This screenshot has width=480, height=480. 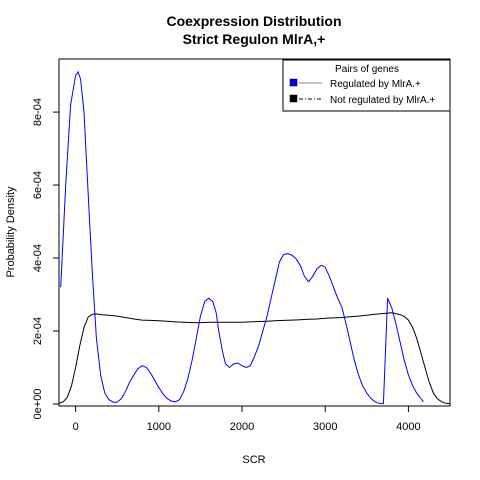 I want to click on legend-label-regulated: Regulated by MlrA.+, so click(x=375, y=84).